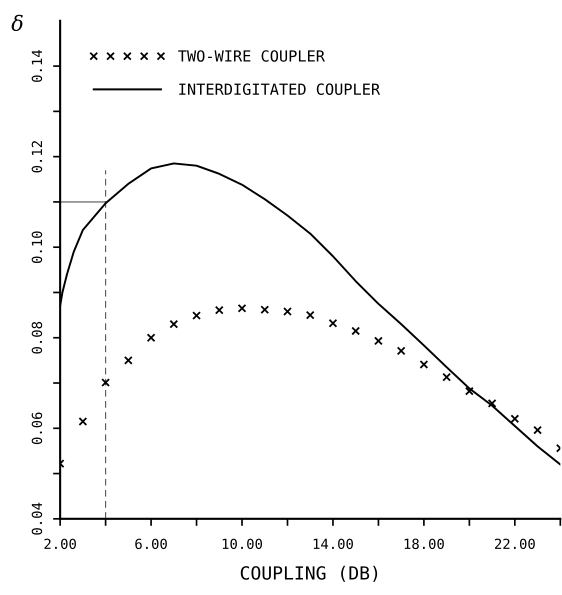 The image size is (562, 595). What do you see at coordinates (514, 544) in the screenshot?
I see `x-tick-label: 22.00` at bounding box center [514, 544].